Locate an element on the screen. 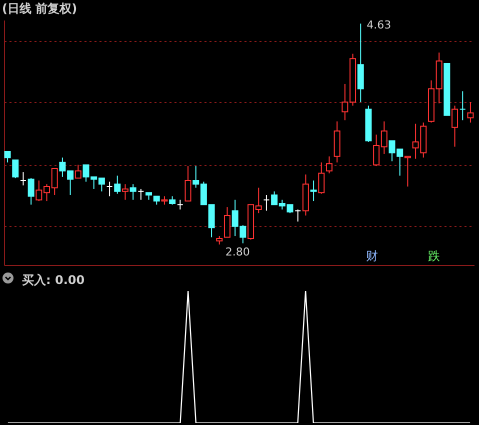 The image size is (479, 425). annotation: 2.80 is located at coordinates (237, 251).